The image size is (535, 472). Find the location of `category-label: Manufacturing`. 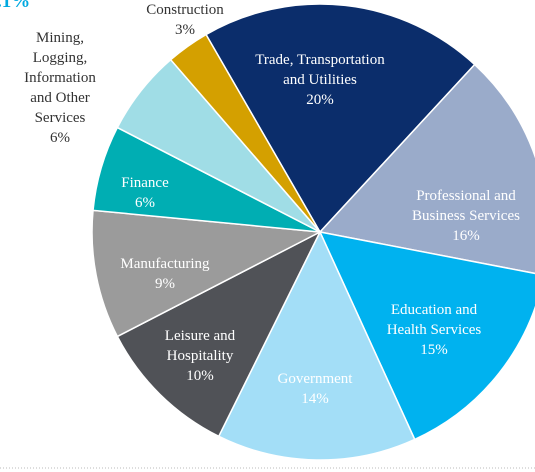

category-label: Manufacturing is located at coordinates (165, 264).